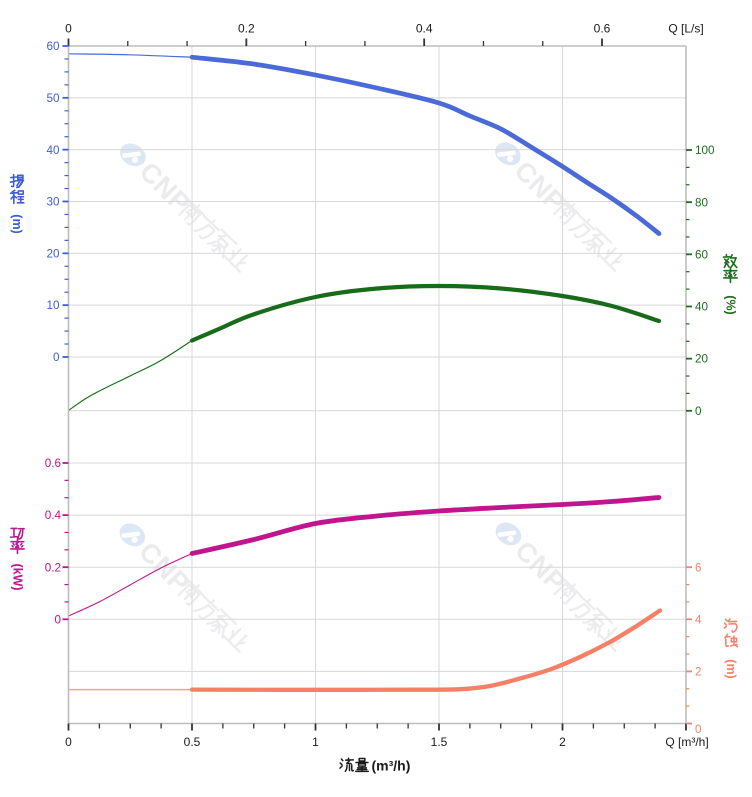  What do you see at coordinates (702, 202) in the screenshot?
I see `svg-text: 80` at bounding box center [702, 202].